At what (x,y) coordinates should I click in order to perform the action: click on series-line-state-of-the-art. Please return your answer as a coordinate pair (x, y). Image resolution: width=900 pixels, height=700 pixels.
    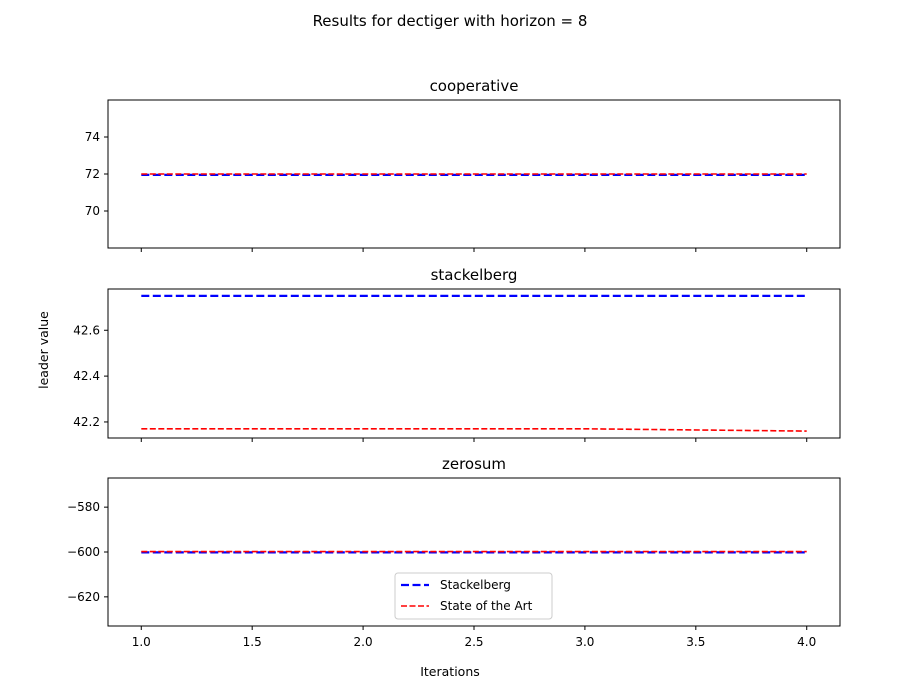
    Looking at the image, I should click on (474, 429).